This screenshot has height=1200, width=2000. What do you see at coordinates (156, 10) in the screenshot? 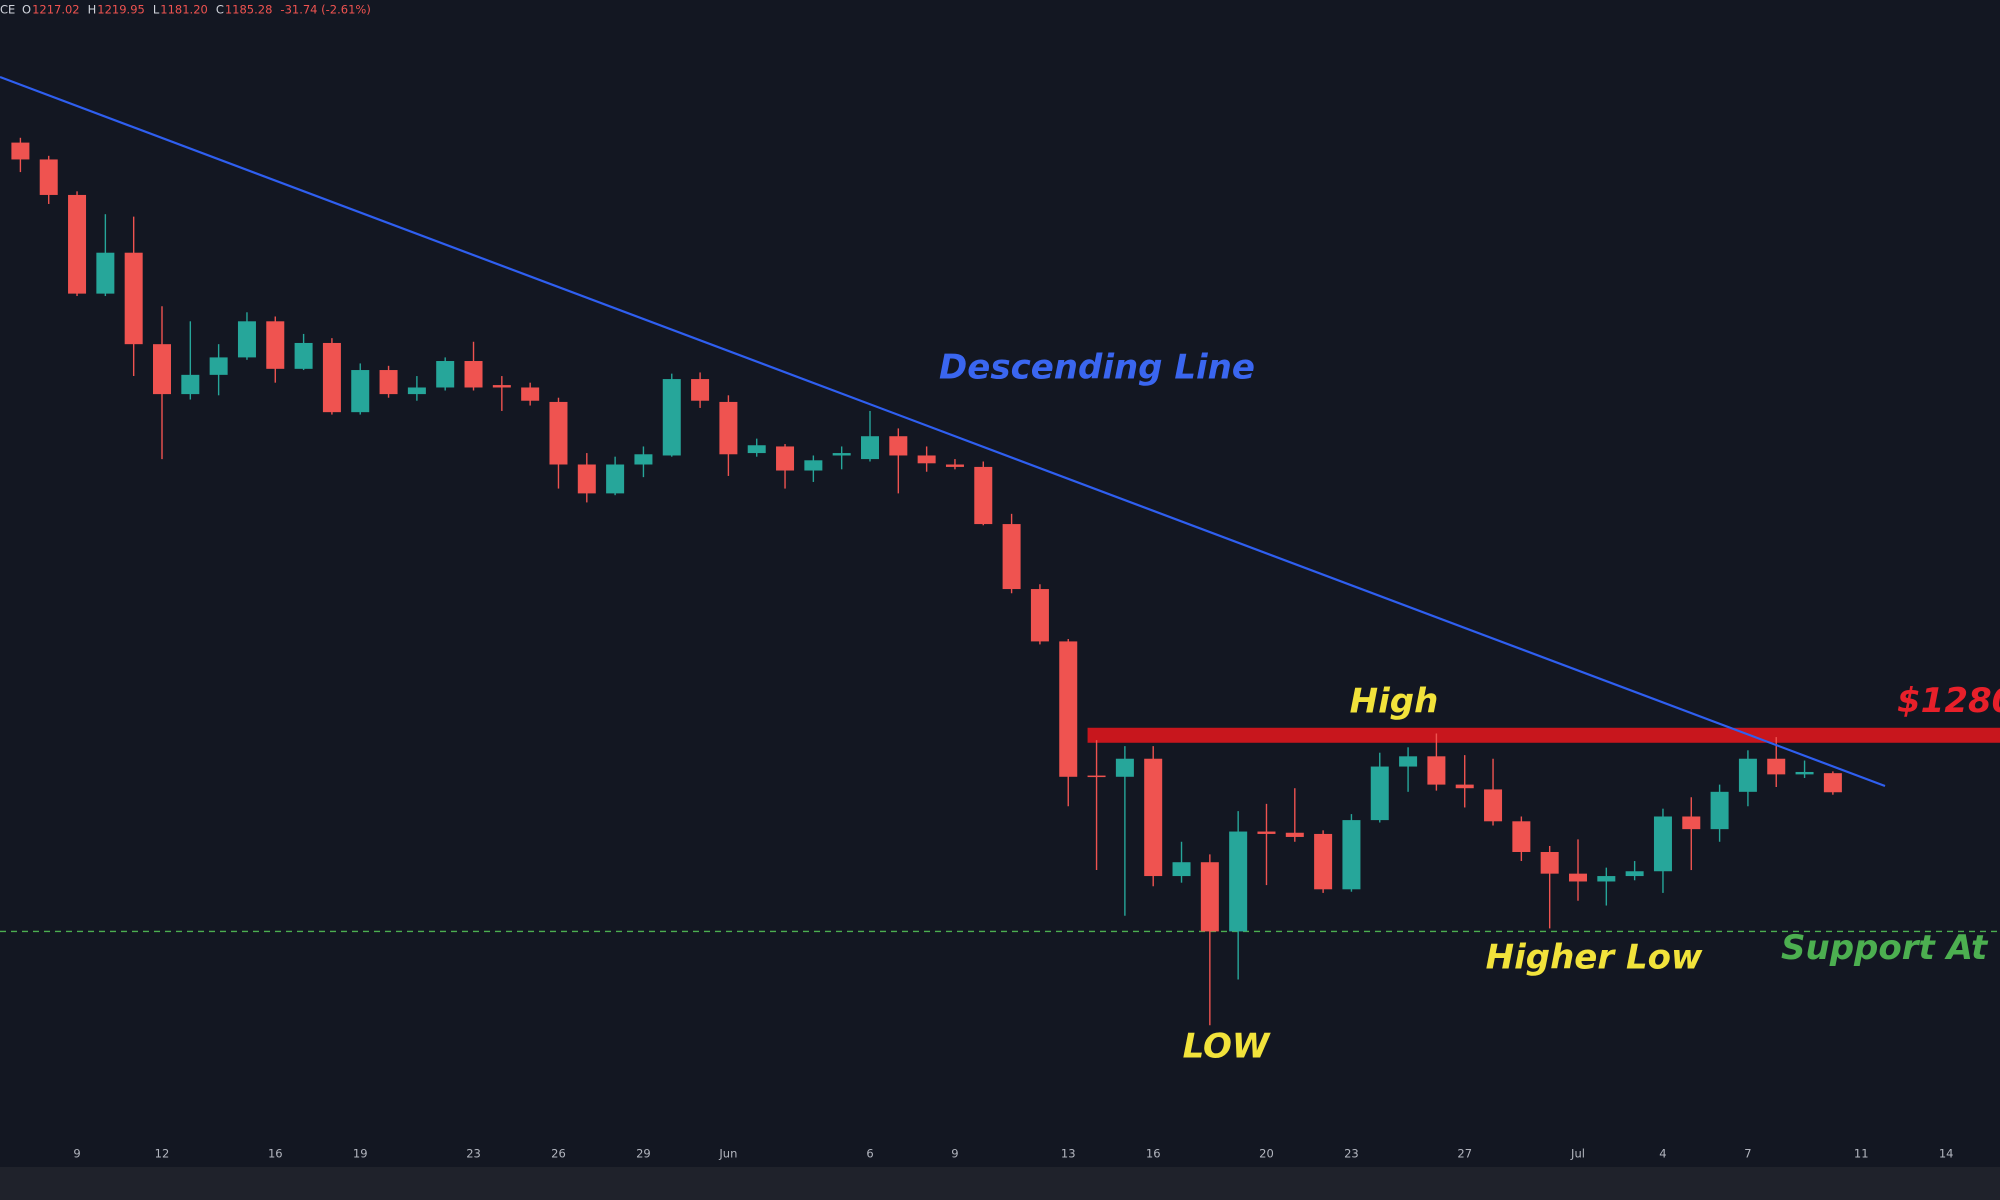
I see `header-field: L` at bounding box center [156, 10].